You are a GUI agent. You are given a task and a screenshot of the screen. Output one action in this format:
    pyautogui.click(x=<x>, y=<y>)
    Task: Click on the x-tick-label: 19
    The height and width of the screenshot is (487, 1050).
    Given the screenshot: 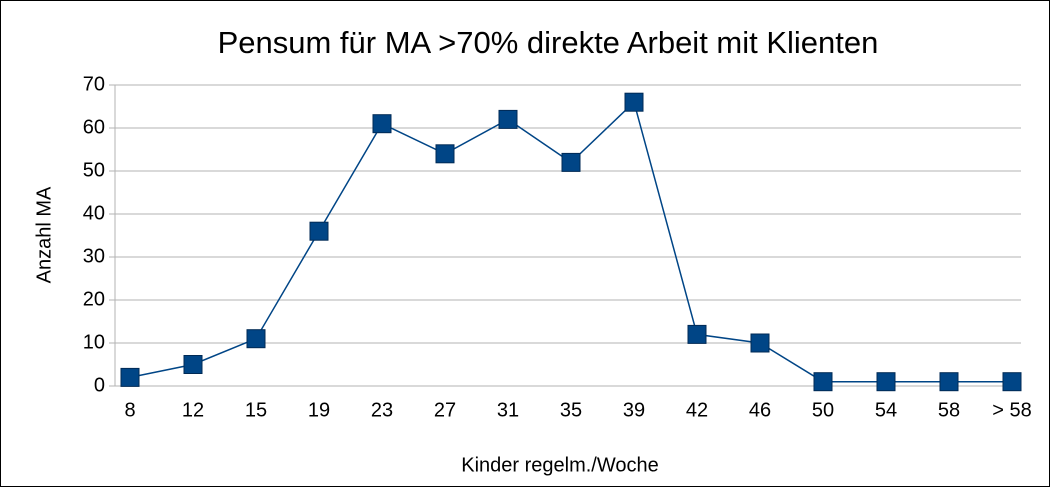 What is the action you would take?
    pyautogui.click(x=319, y=410)
    